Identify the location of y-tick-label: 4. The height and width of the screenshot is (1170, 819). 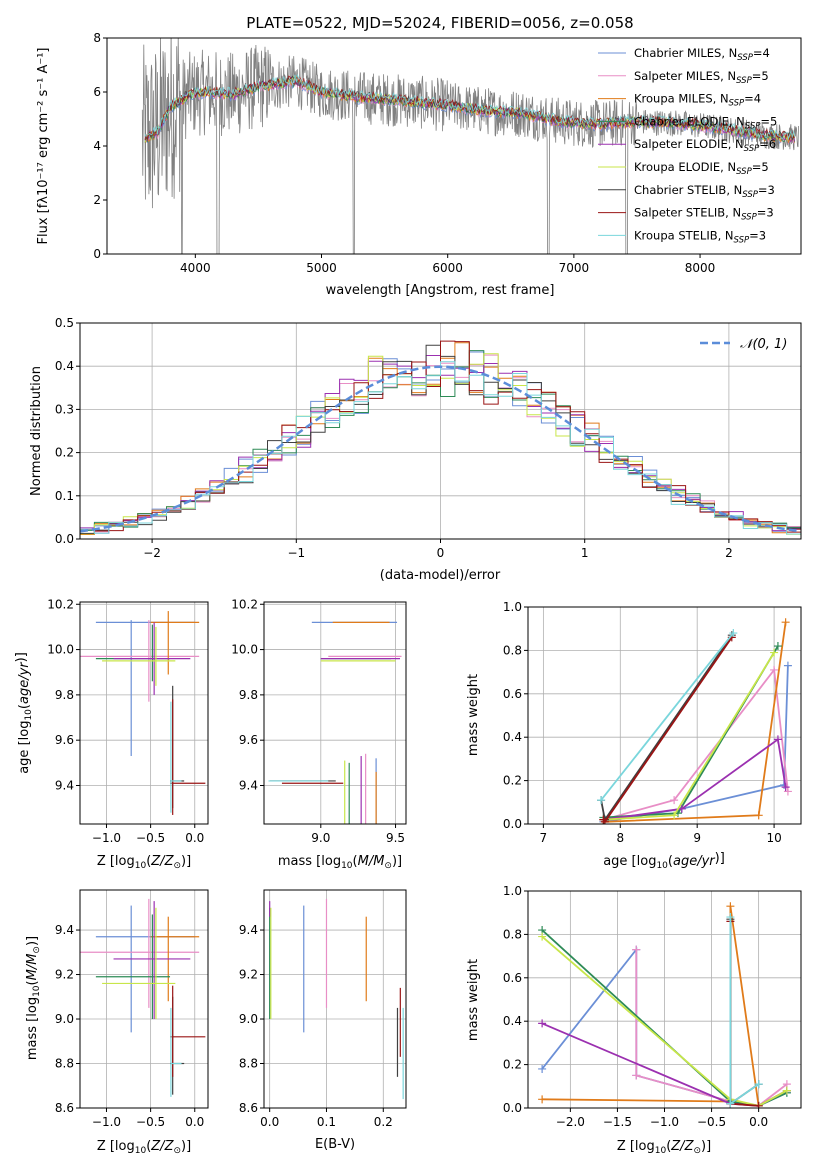
(97, 146).